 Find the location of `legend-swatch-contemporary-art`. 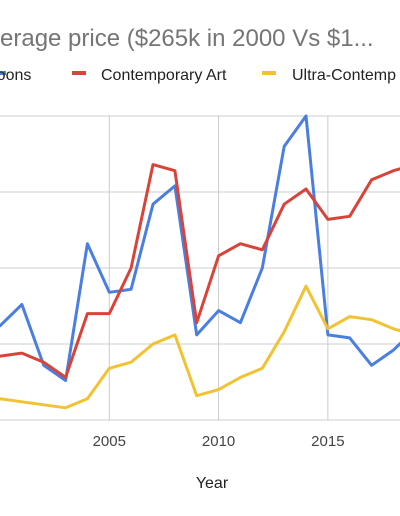

legend-swatch-contemporary-art is located at coordinates (79, 73).